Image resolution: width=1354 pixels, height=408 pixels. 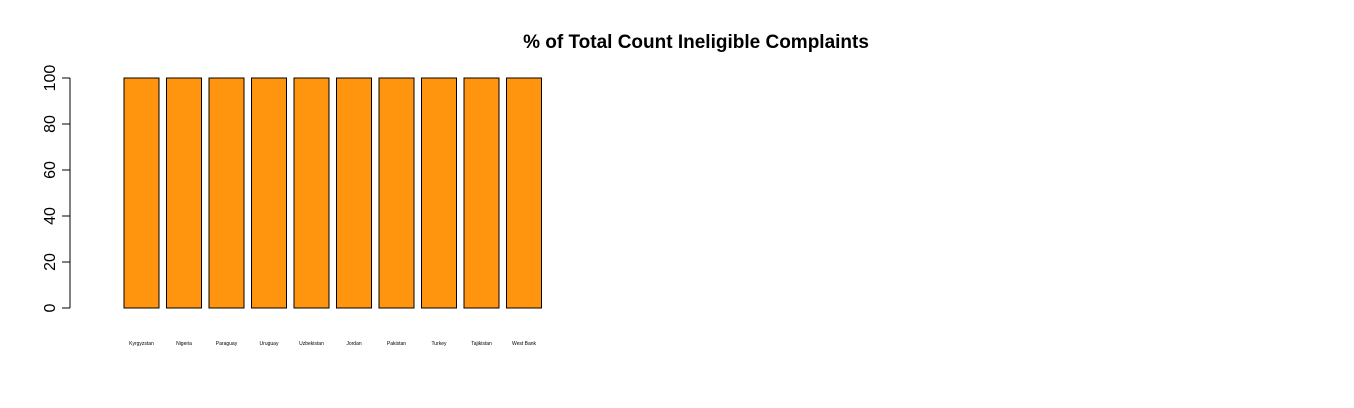 I want to click on x-tick-label: Tajikistan, so click(x=481, y=344).